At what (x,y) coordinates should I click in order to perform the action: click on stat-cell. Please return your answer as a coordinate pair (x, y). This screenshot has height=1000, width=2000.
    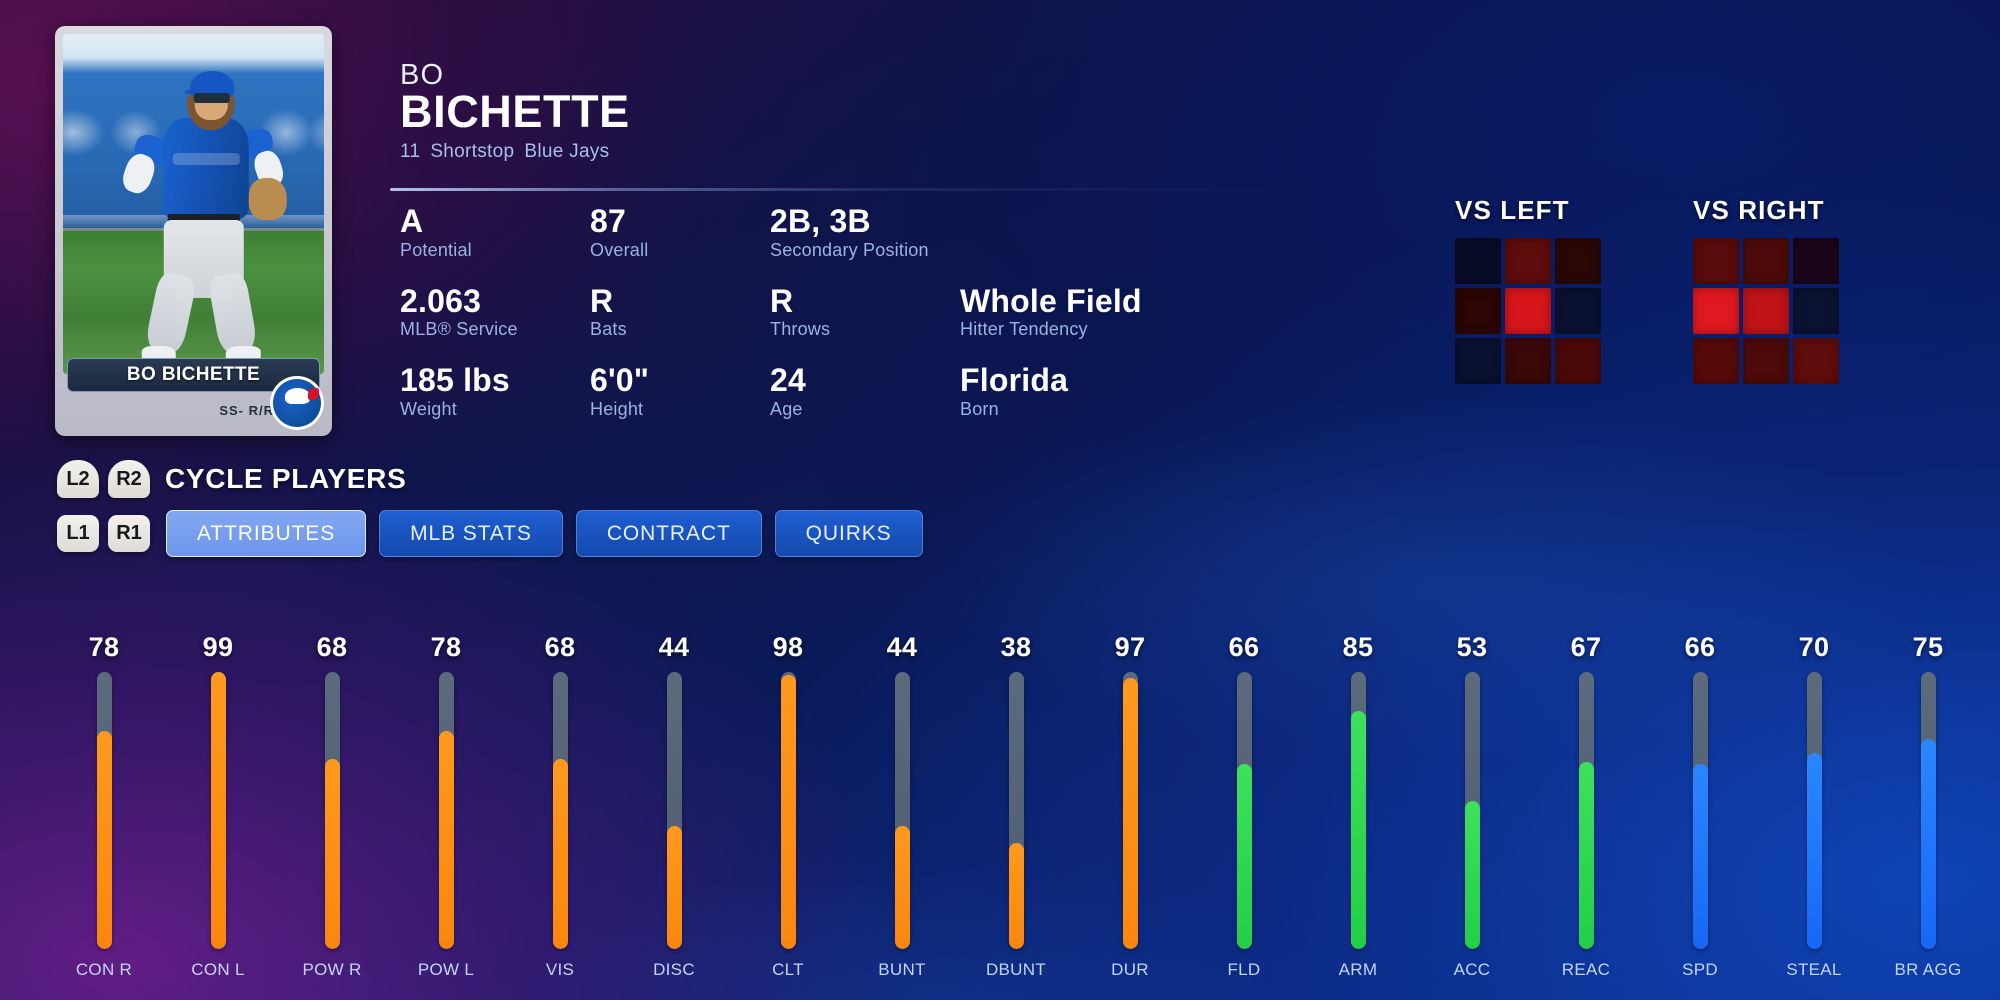
    Looking at the image, I should click on (1070, 233).